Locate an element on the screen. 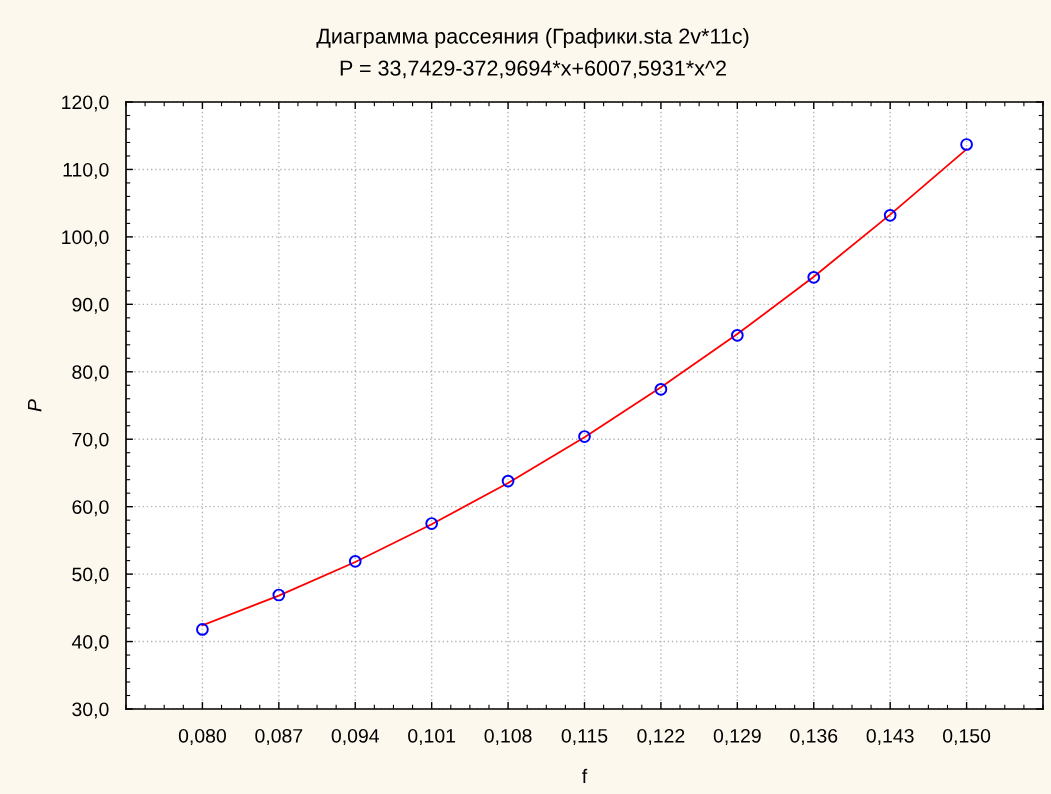 This screenshot has height=794, width=1051. x-tick-label: 0,087 is located at coordinates (279, 737).